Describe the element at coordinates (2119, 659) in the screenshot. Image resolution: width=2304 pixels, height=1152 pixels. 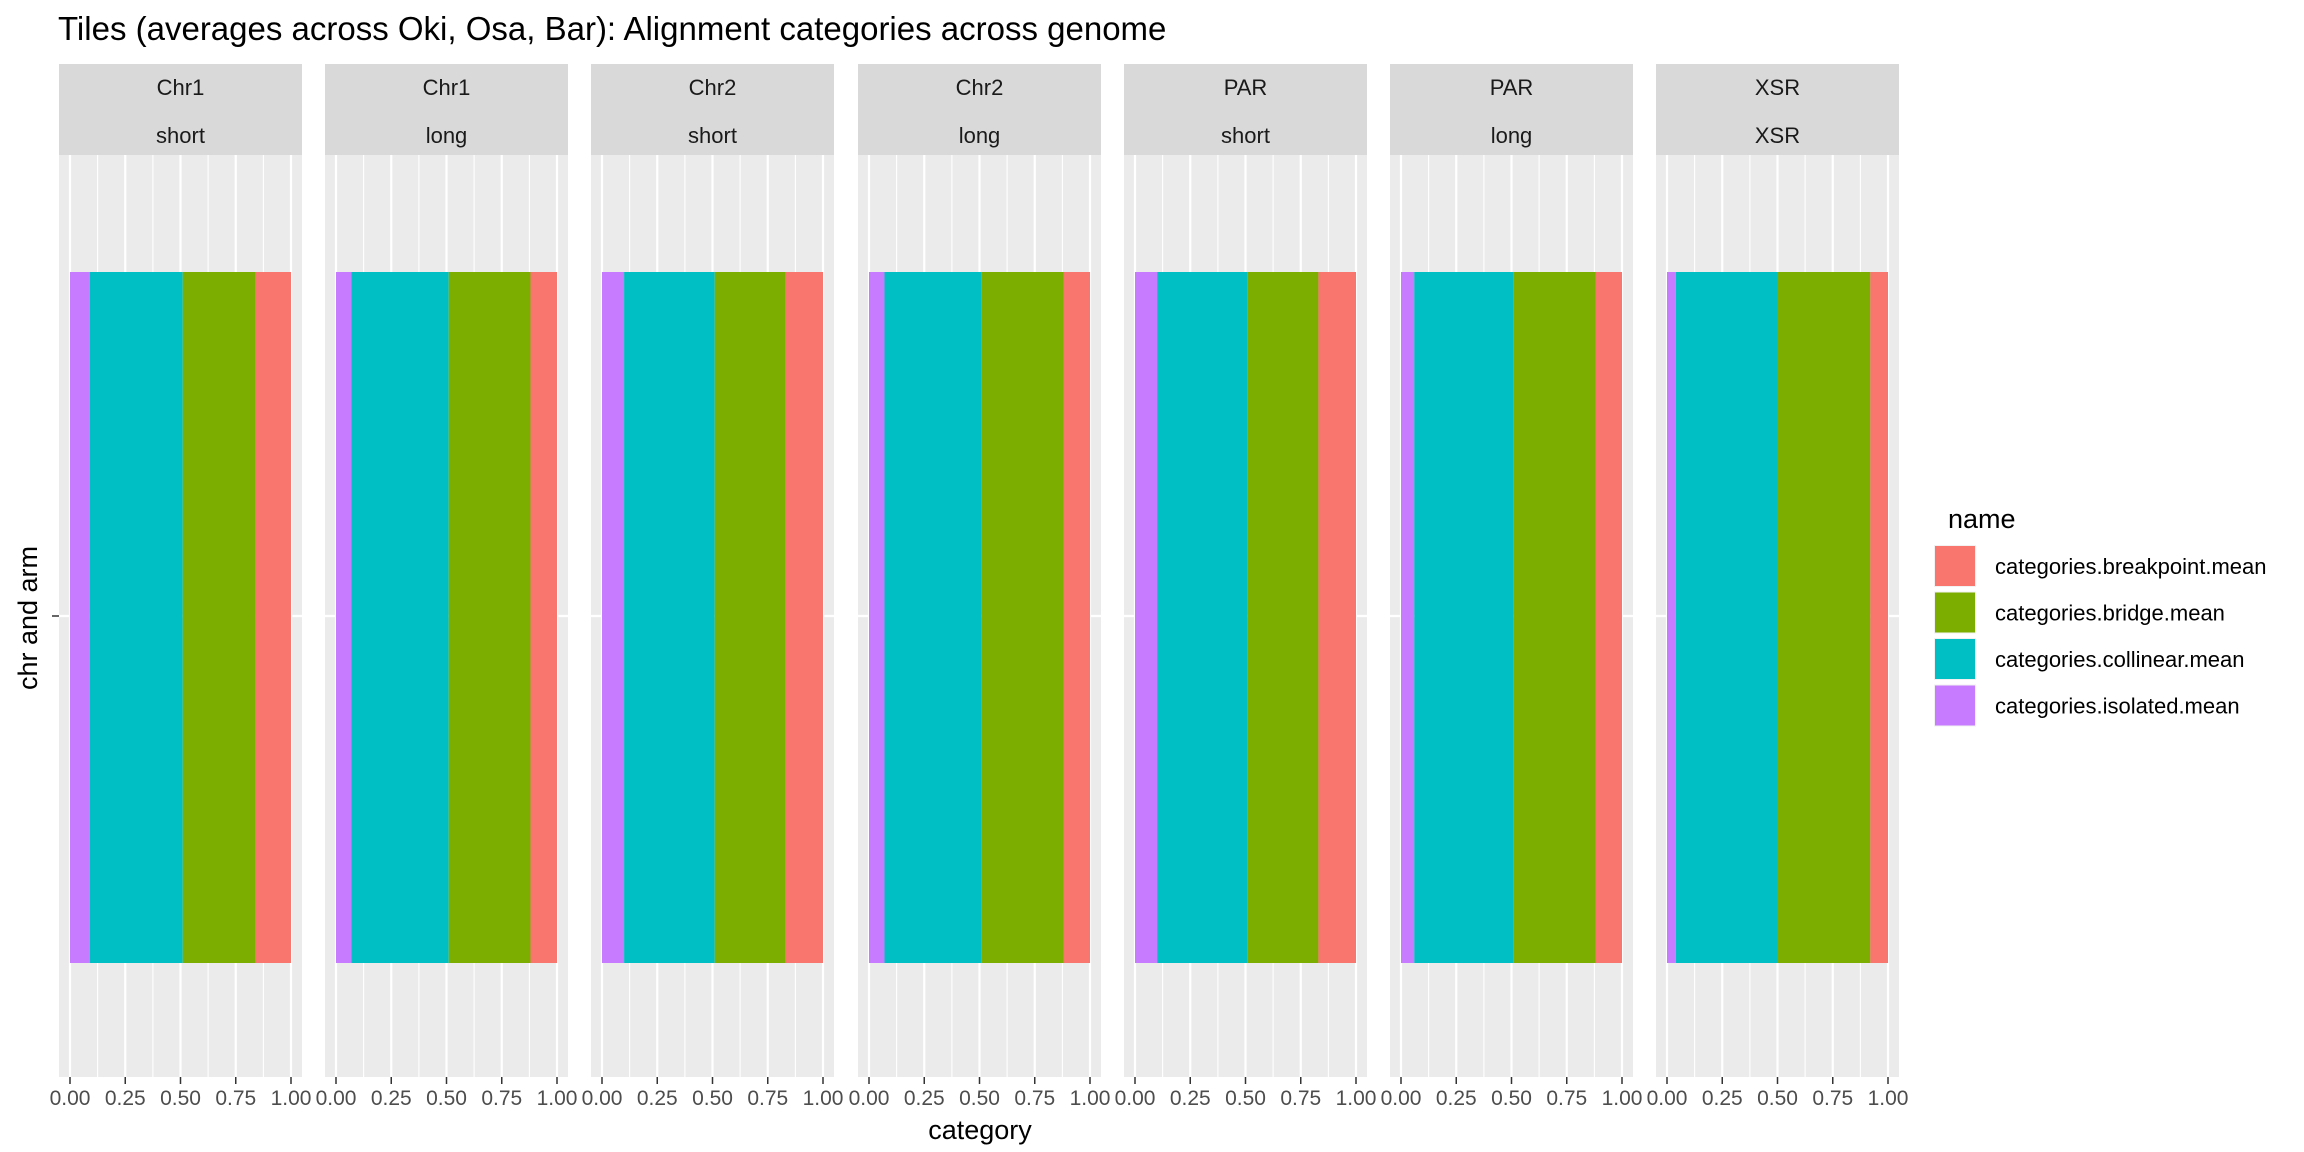
I see `legend-label: categories.collinear.mean` at that location.